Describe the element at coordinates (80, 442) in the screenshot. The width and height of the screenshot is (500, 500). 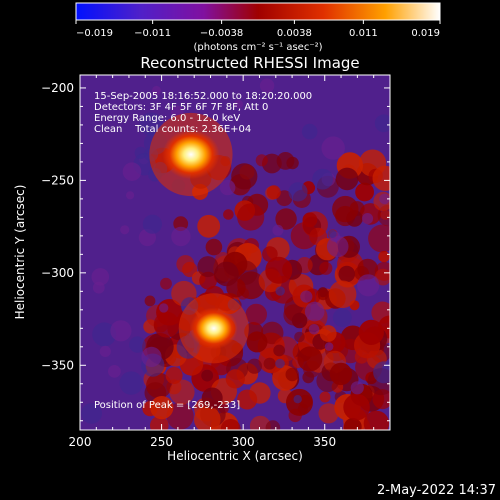
I see `x-tick-label: 200` at that location.